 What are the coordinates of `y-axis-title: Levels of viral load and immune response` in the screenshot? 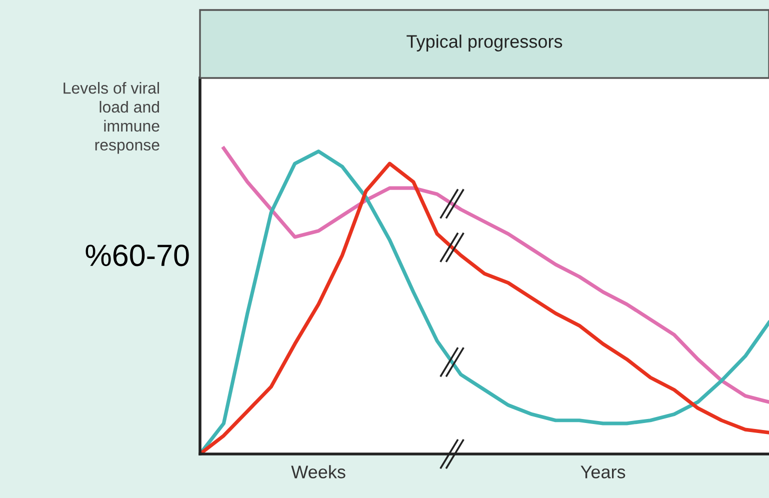 It's located at (112, 118).